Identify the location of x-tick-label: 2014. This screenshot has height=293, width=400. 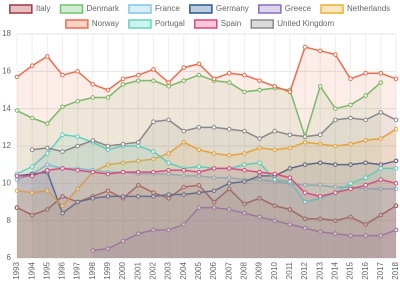
(334, 270).